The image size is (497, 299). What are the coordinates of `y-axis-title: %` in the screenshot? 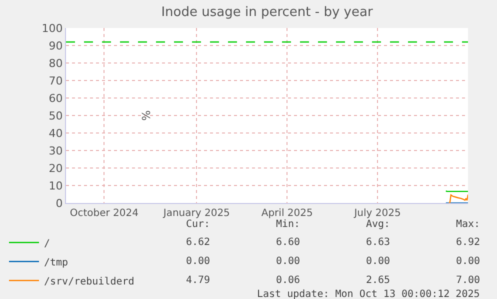 It's located at (146, 115).